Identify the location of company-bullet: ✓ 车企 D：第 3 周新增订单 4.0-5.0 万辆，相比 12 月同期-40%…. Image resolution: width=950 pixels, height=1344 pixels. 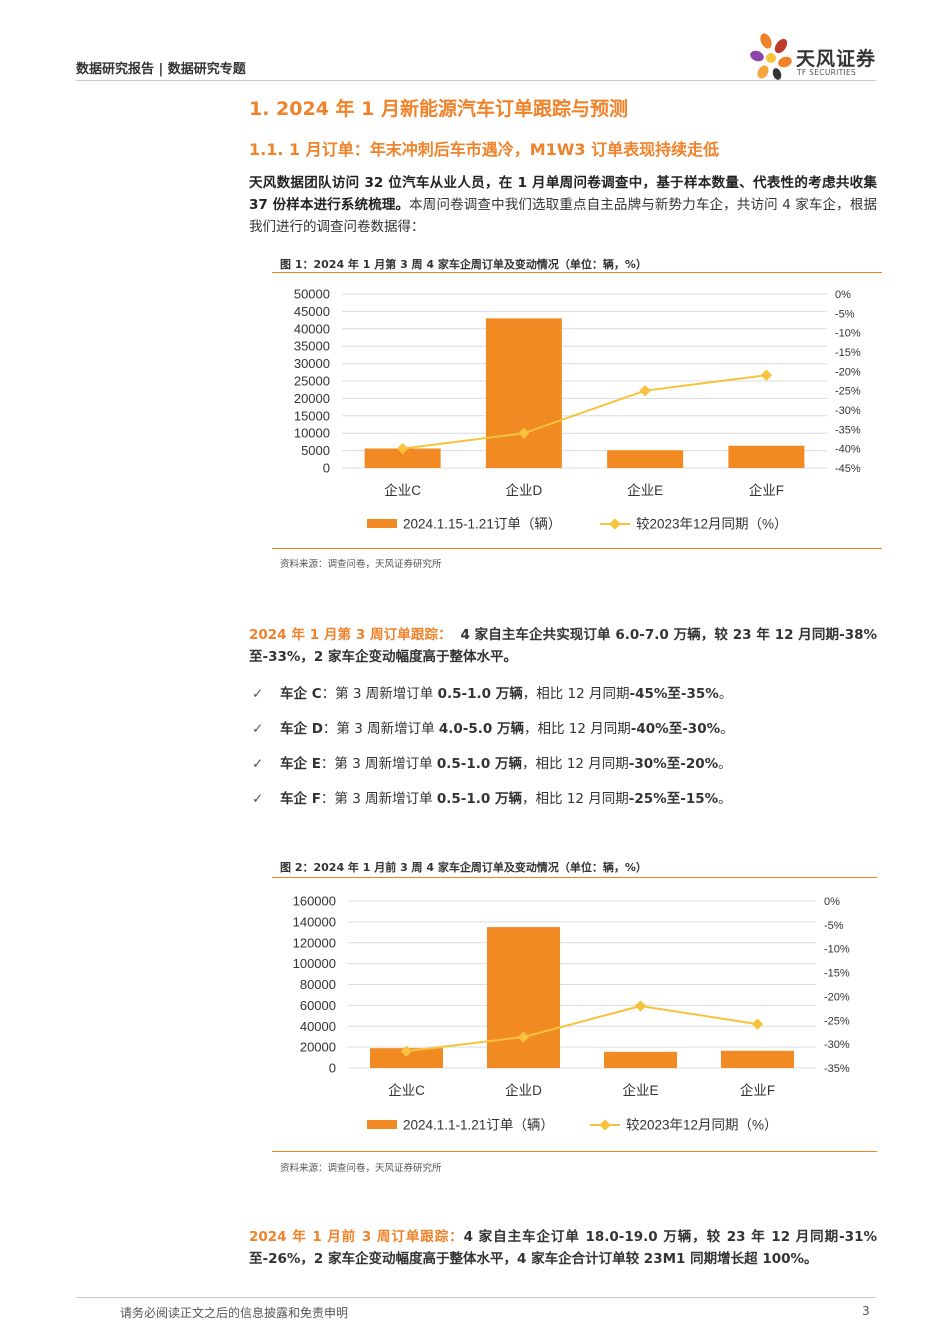
(493, 727).